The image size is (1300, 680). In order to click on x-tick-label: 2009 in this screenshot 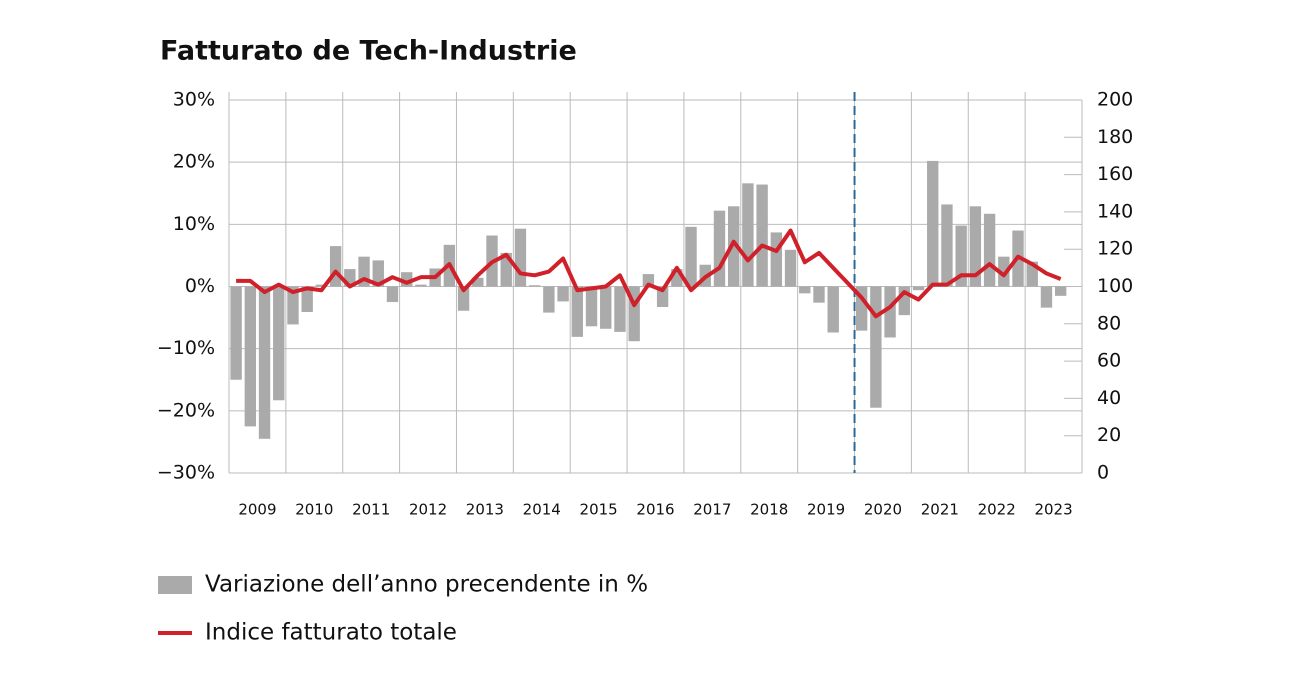, I will do `click(257, 510)`.